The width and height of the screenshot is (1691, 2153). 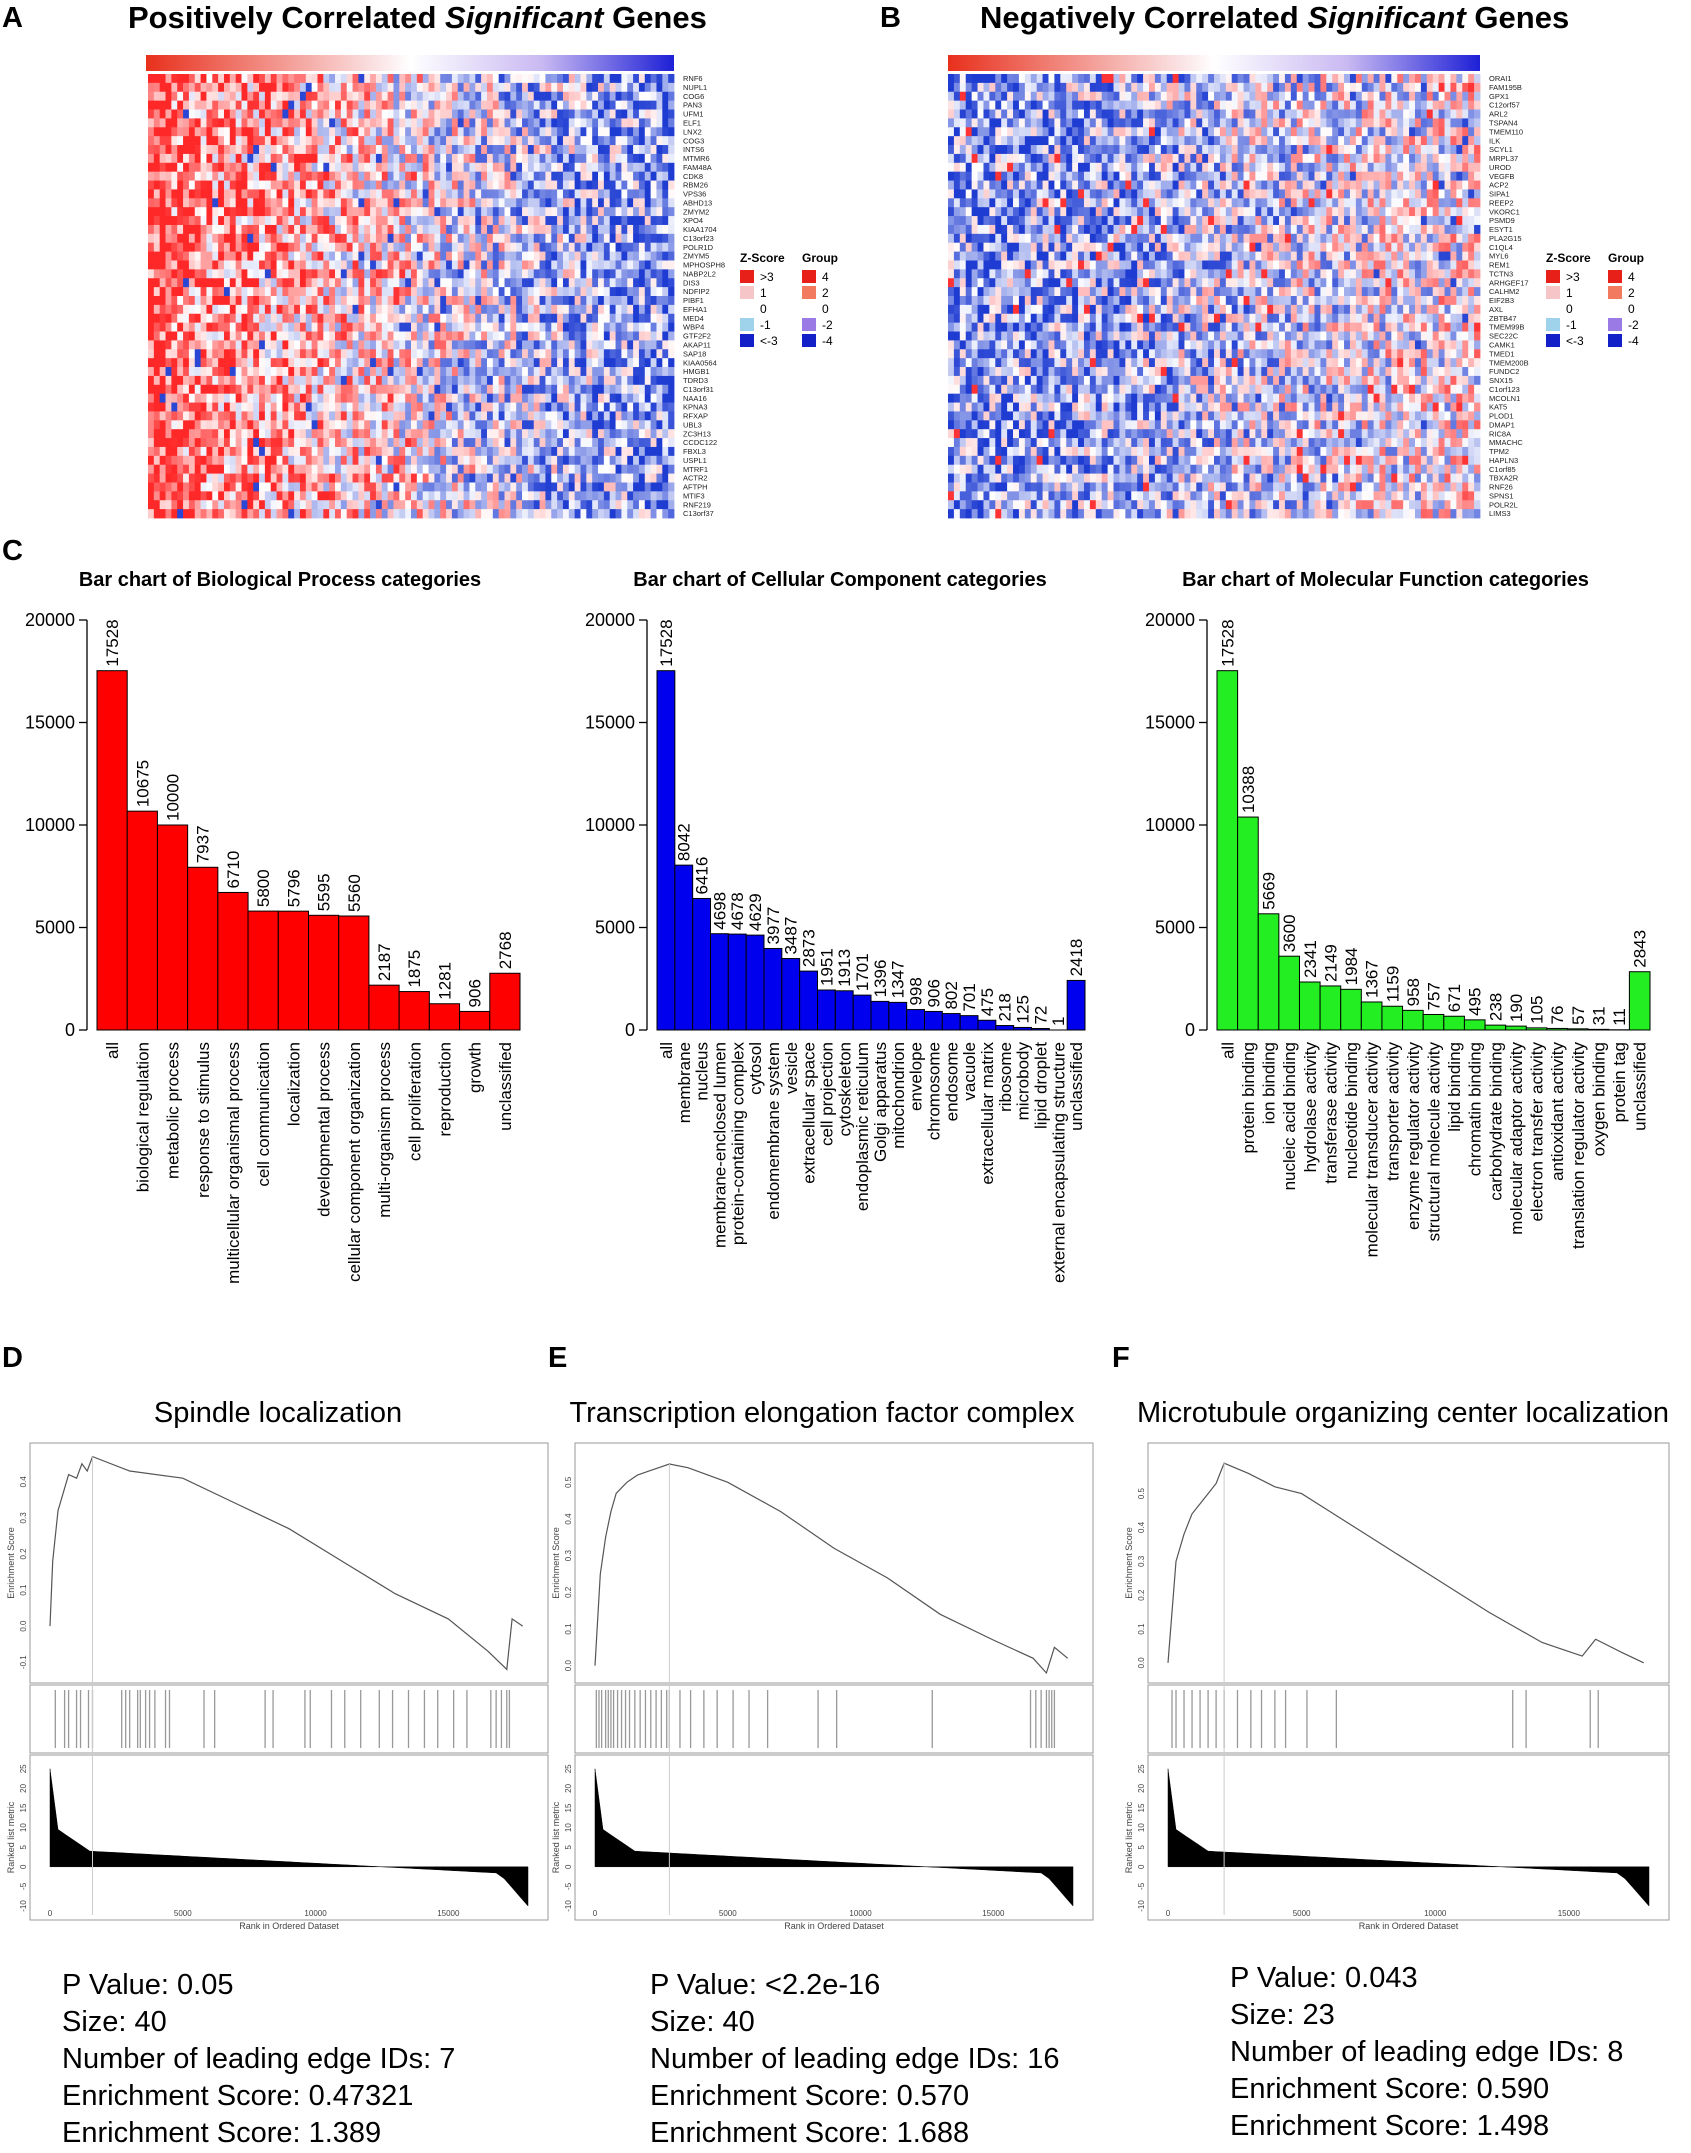 What do you see at coordinates (1571, 325) in the screenshot?
I see `legend-label: -1` at bounding box center [1571, 325].